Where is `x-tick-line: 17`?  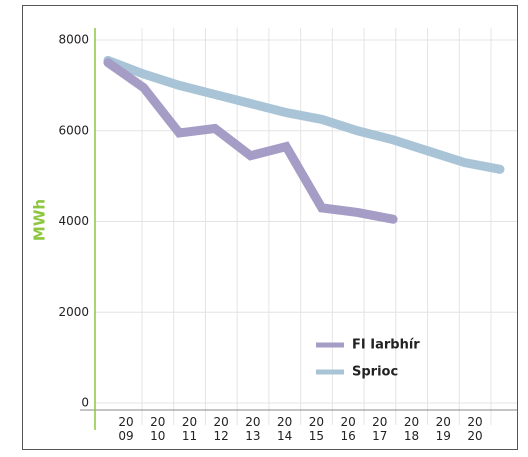 x-tick-line: 17 is located at coordinates (379, 436).